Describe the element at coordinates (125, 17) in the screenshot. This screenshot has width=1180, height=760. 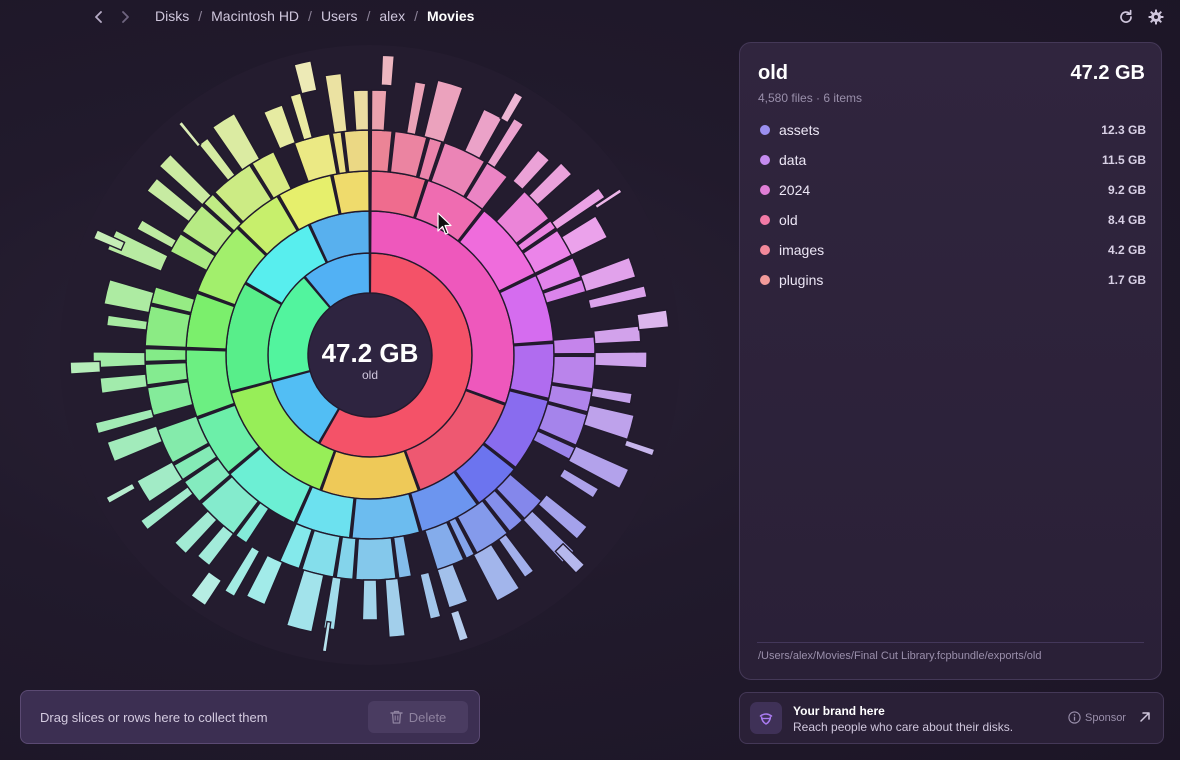
I see `forward-button` at that location.